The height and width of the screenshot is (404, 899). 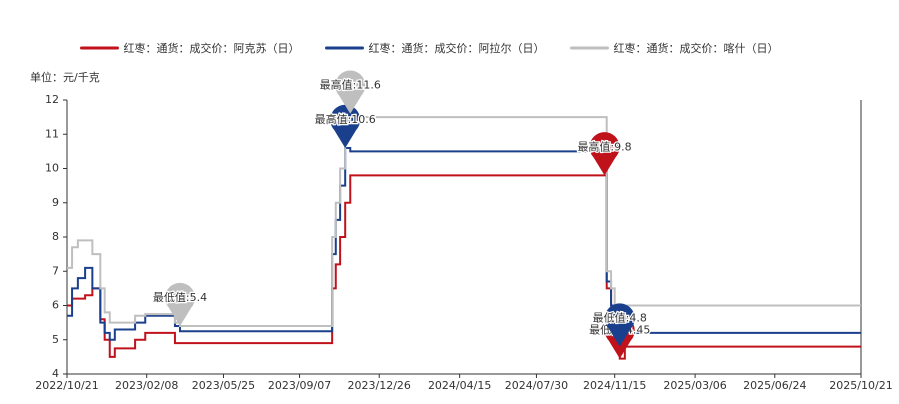 I want to click on legend-label: 红枣：通货：成交价：阿克苏（日）, so click(x=212, y=48).